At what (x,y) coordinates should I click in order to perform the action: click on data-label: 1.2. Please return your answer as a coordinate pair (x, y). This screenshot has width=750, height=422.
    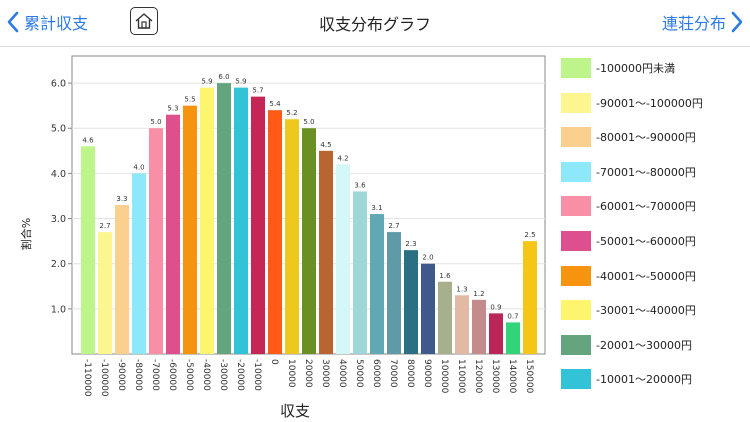
    Looking at the image, I should click on (478, 294).